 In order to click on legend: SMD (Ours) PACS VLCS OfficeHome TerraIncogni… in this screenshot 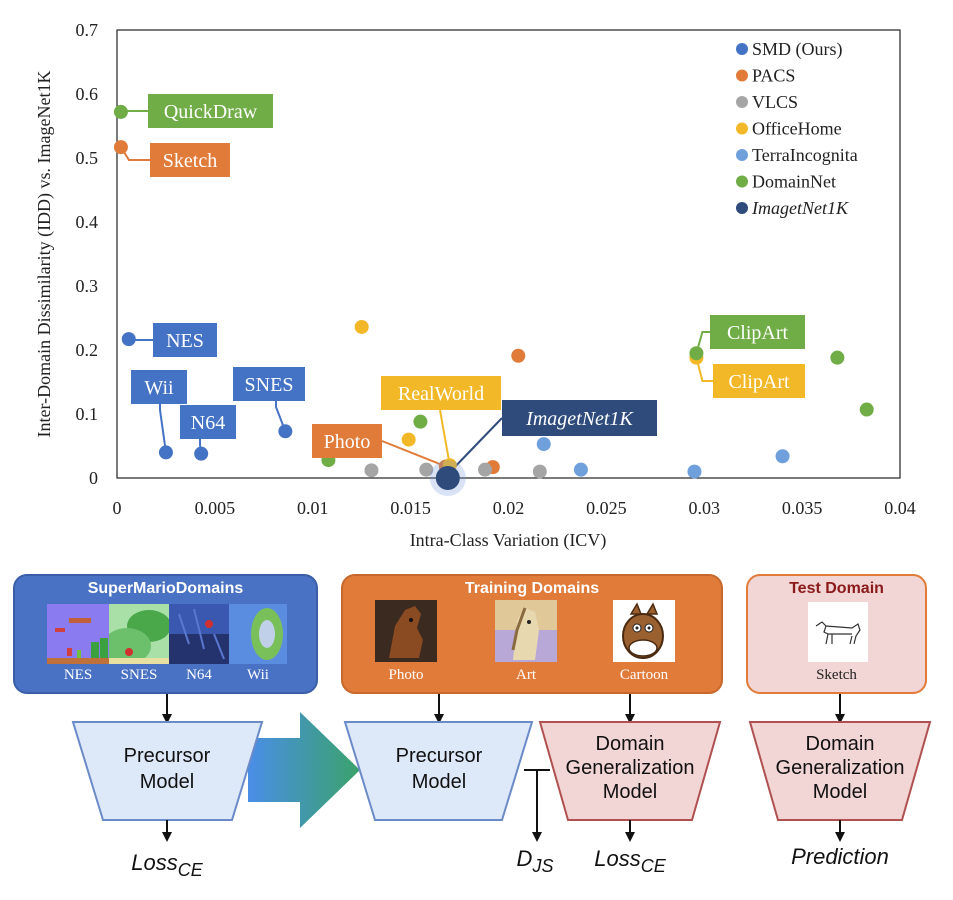, I will do `click(797, 128)`.